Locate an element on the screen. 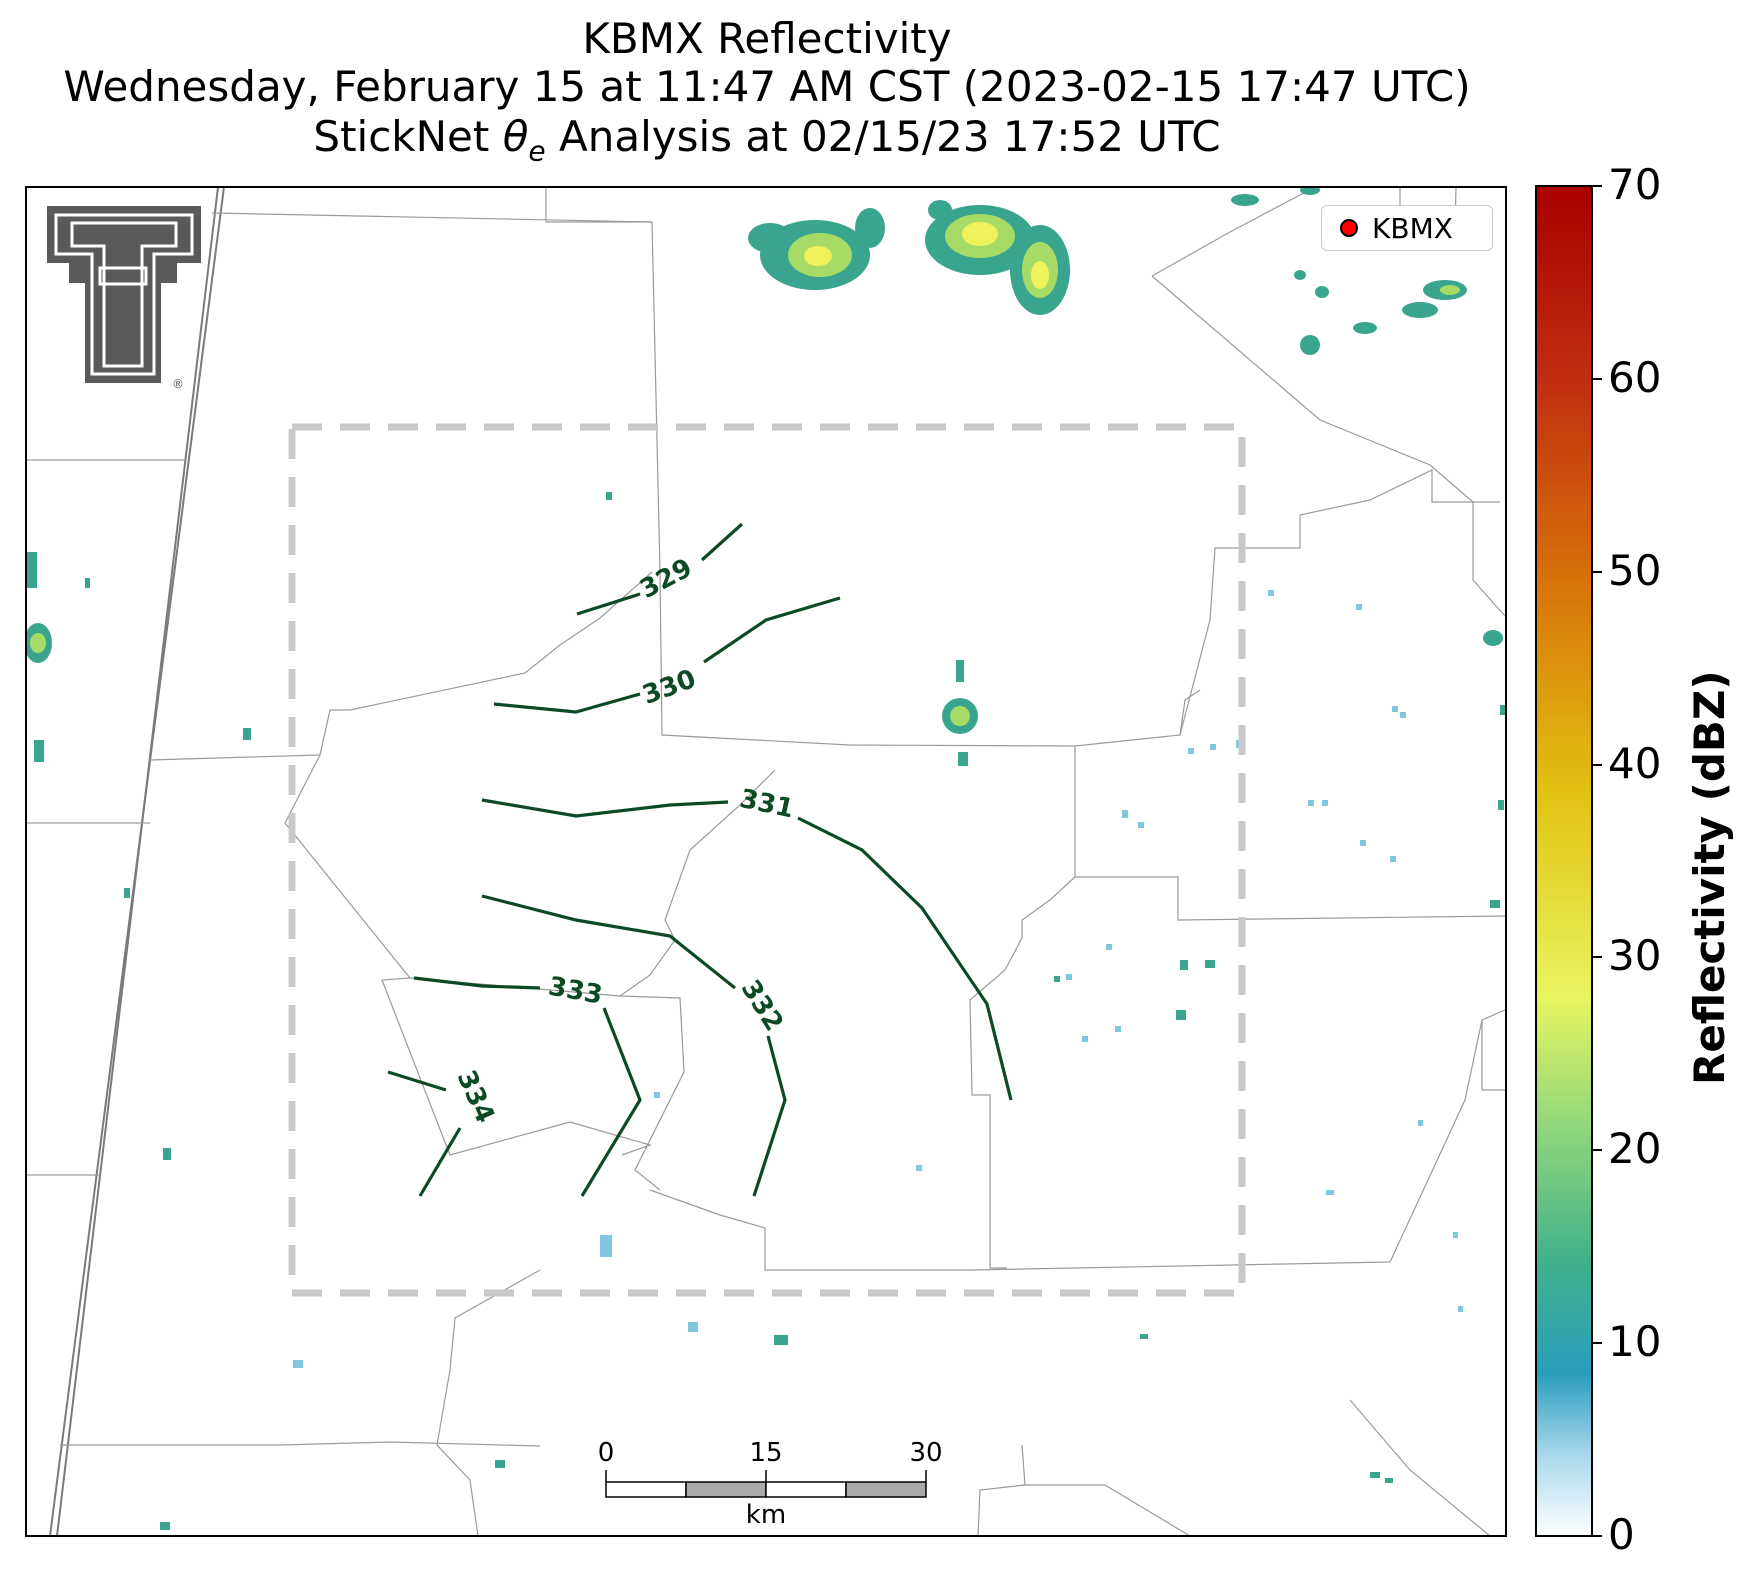 The width and height of the screenshot is (1745, 1575). colorbar-tick-label: 10 is located at coordinates (1635, 1341).